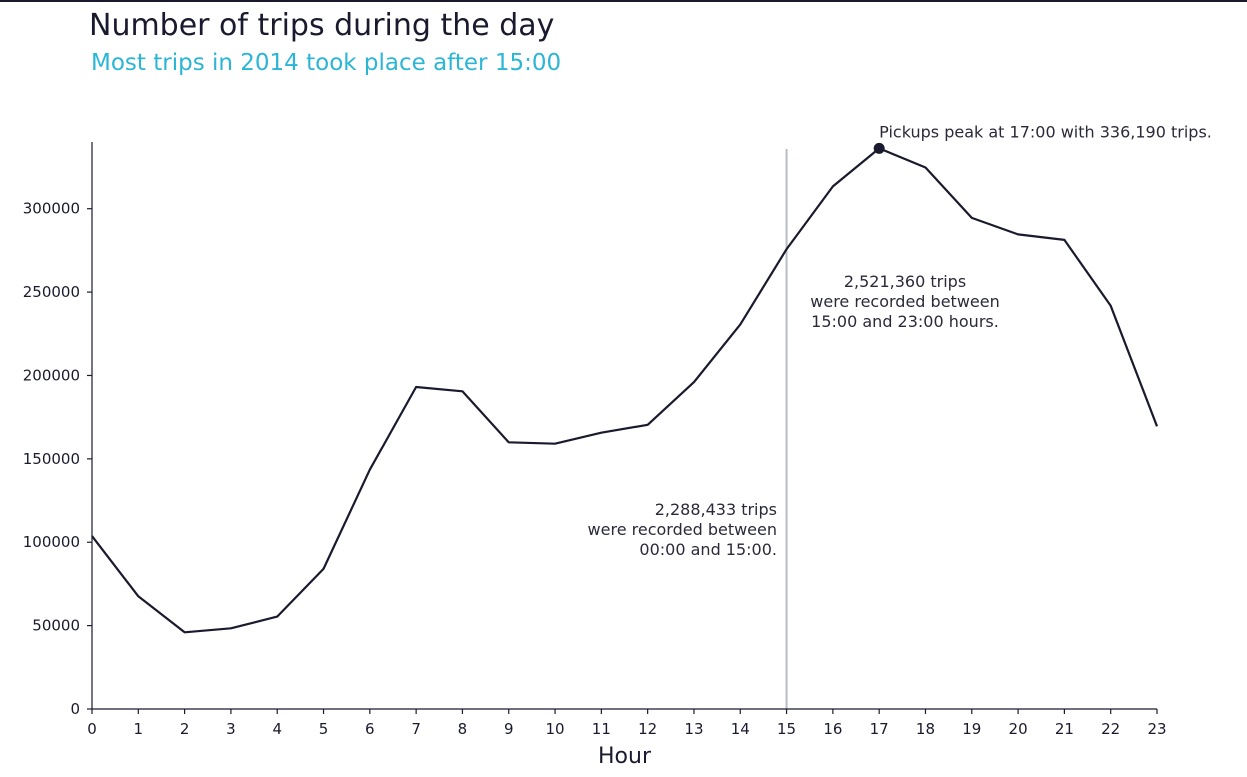  What do you see at coordinates (139, 729) in the screenshot?
I see `x-tick-label: 1` at bounding box center [139, 729].